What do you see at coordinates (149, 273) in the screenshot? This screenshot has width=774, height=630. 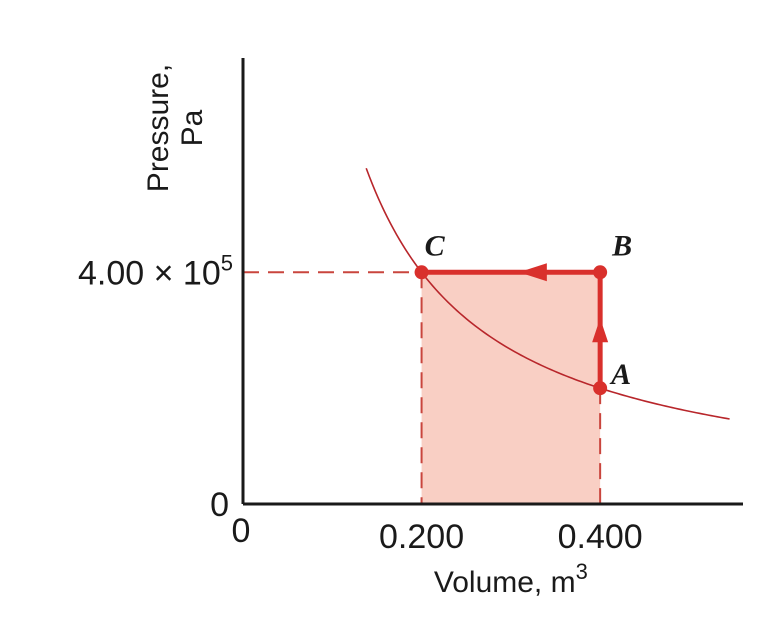 I see `y-tick-label-pressure-base: 4.00 × 10` at bounding box center [149, 273].